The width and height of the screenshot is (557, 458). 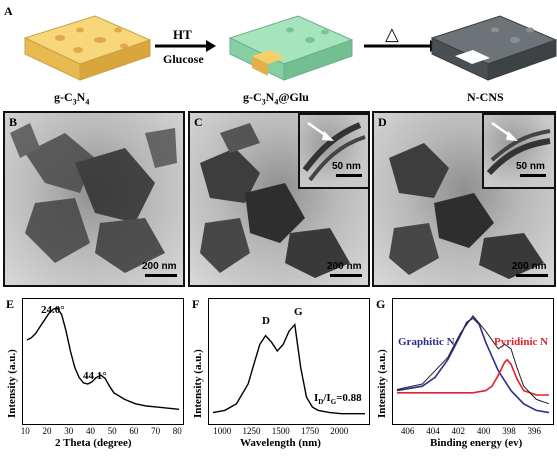 I want to click on xtick-label: 10, so click(x=25, y=431).